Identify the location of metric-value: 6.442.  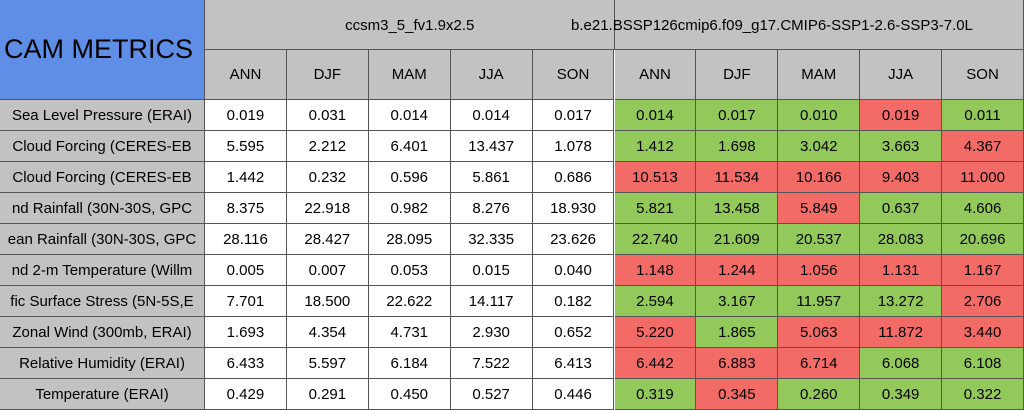
(655, 363).